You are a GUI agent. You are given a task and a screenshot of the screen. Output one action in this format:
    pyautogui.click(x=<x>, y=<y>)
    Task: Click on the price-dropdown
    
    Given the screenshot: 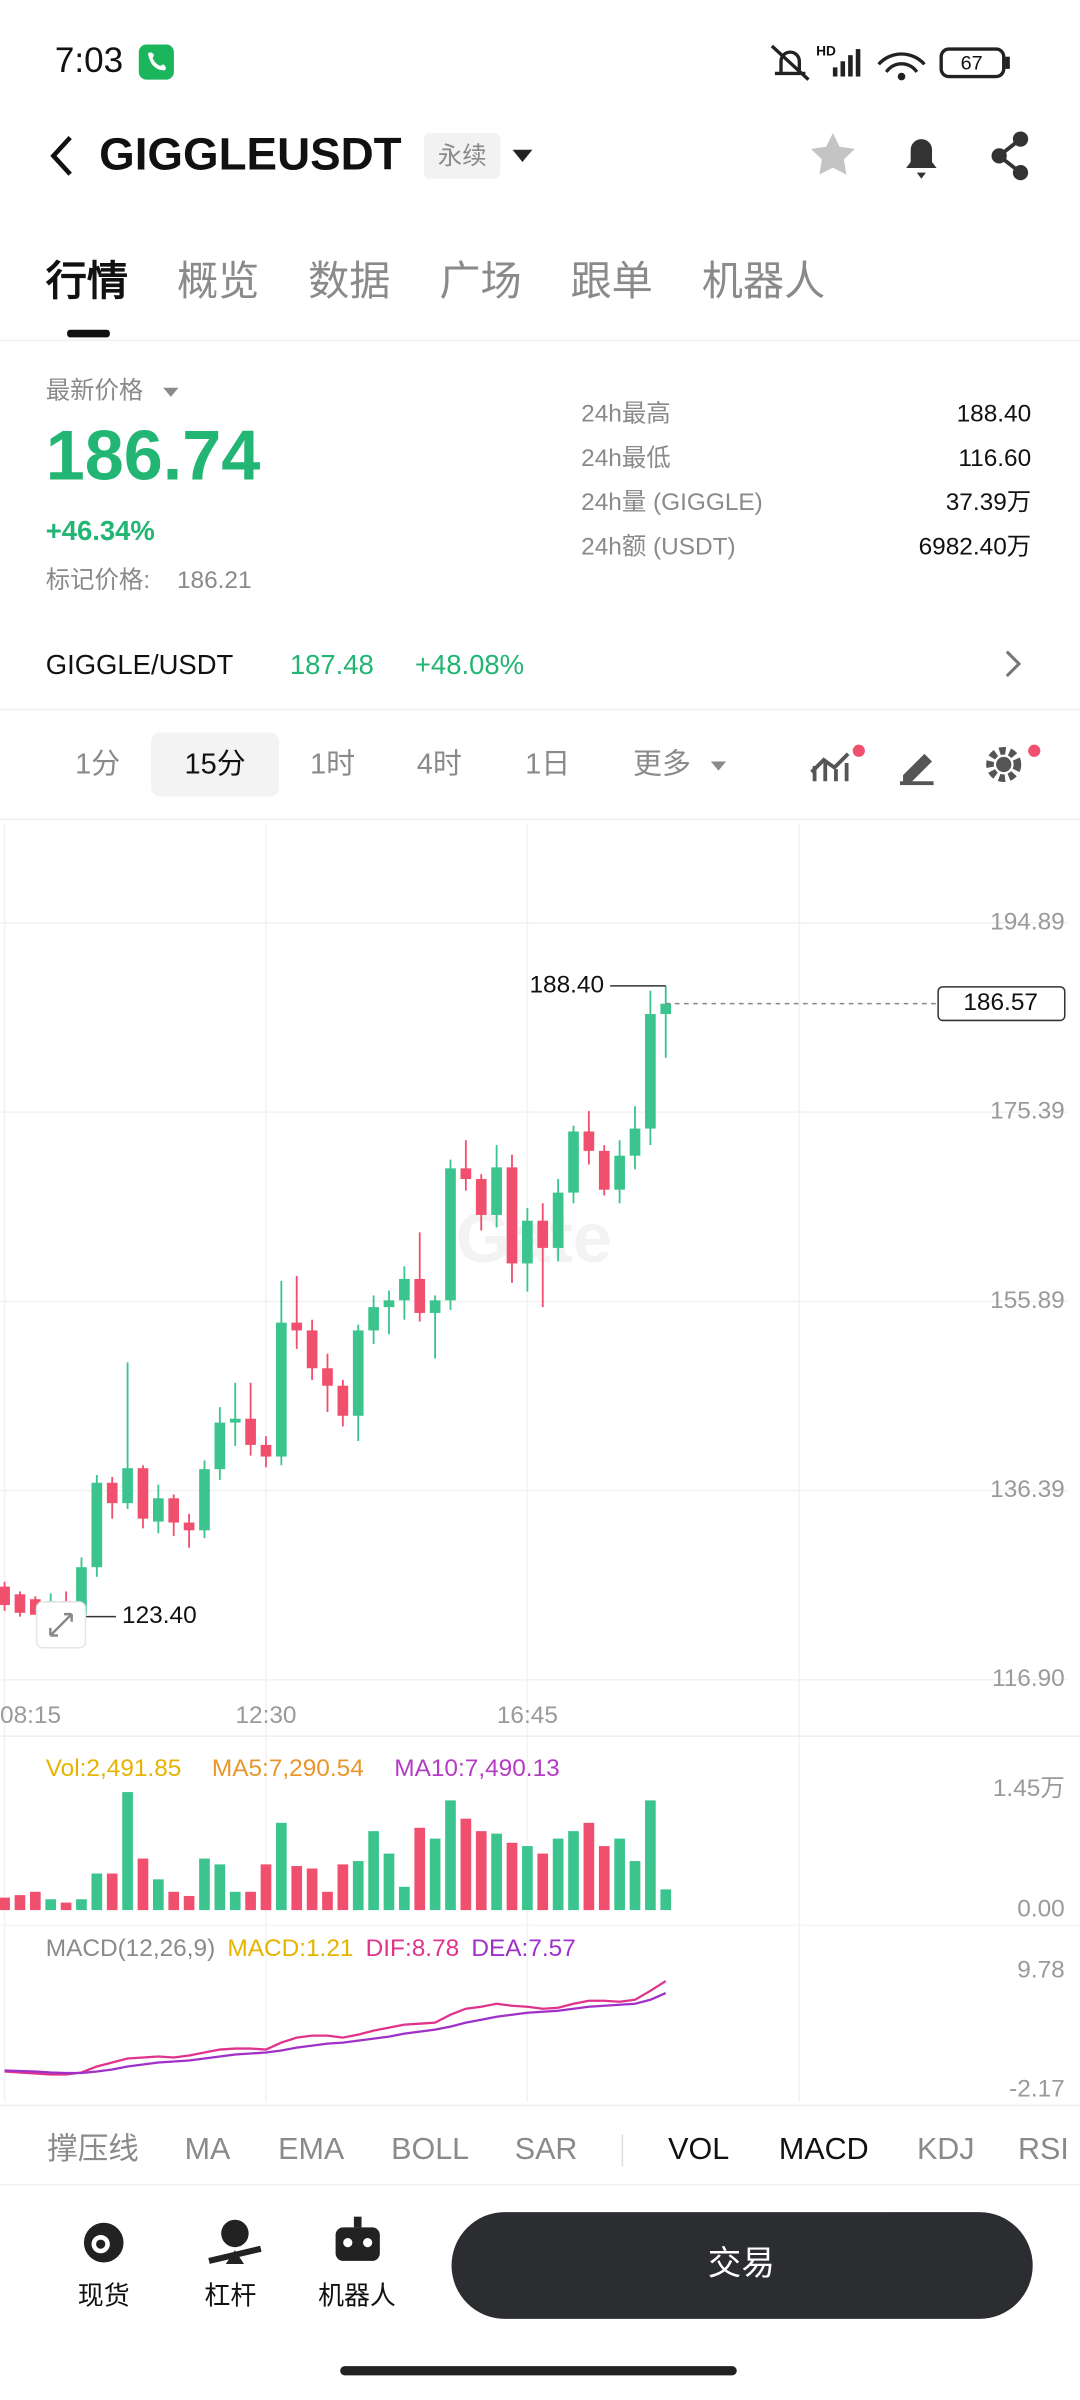 What is the action you would take?
    pyautogui.click(x=171, y=392)
    